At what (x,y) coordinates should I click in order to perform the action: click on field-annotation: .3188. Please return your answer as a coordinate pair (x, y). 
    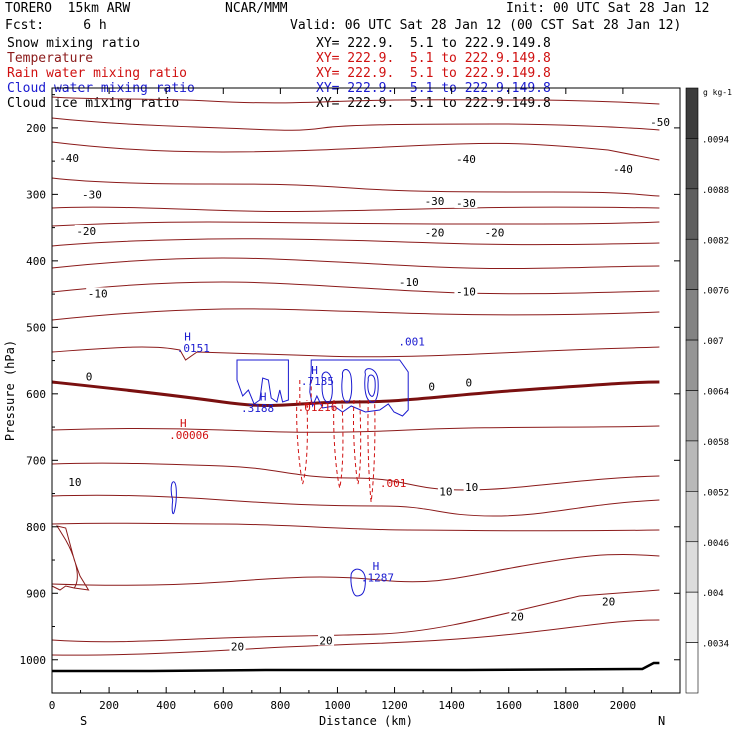
    Looking at the image, I should click on (257, 408).